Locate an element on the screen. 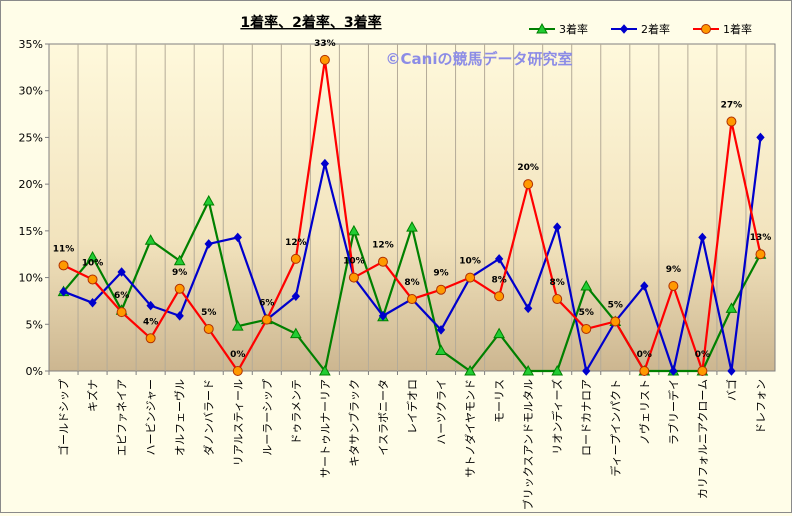 The image size is (792, 516). data-label: 27% is located at coordinates (732, 106).